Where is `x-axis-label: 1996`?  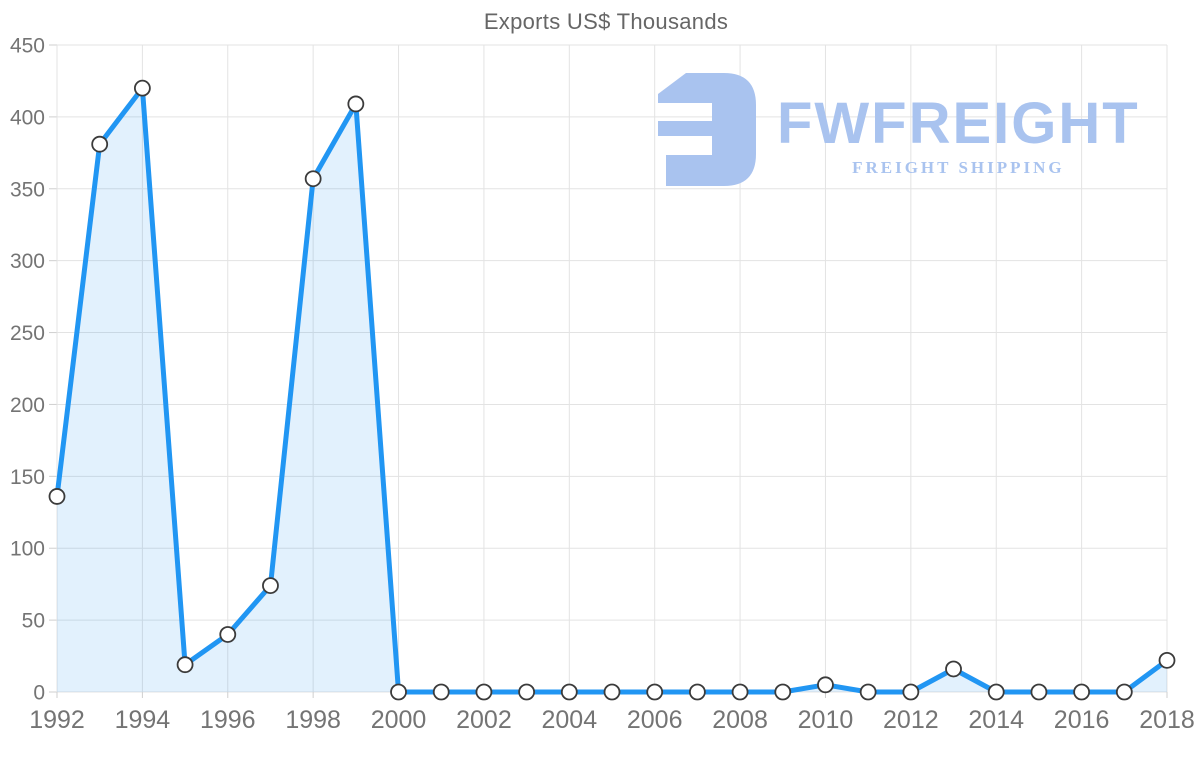 x-axis-label: 1996 is located at coordinates (228, 720).